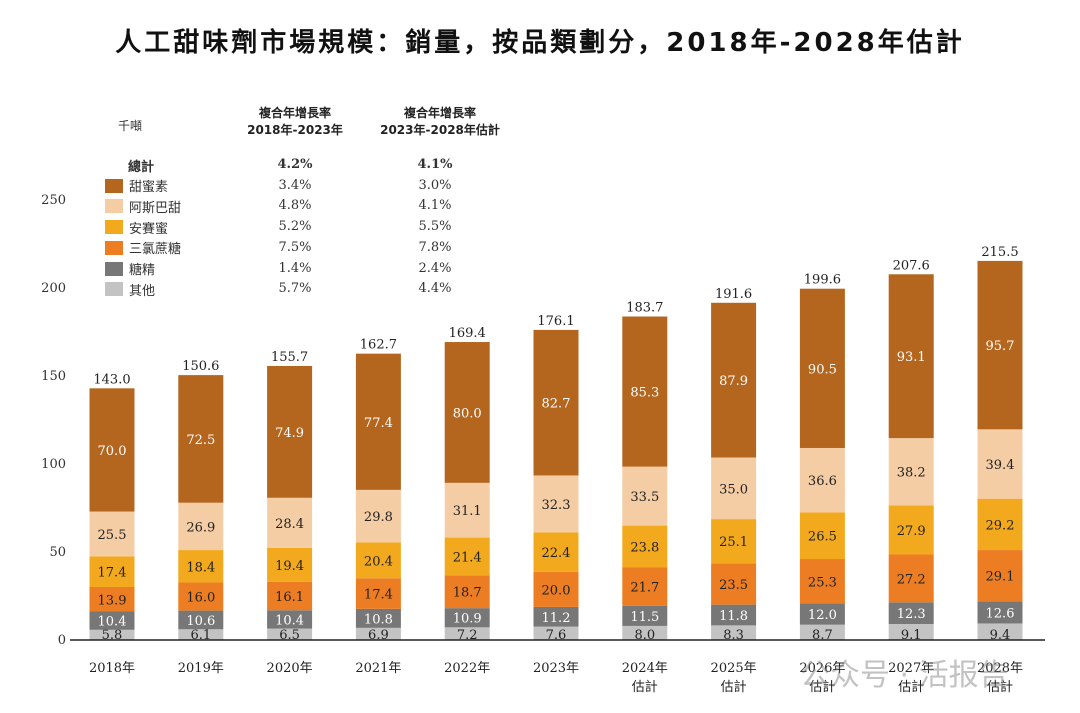  What do you see at coordinates (53, 288) in the screenshot?
I see `y-tick-label: 200` at bounding box center [53, 288].